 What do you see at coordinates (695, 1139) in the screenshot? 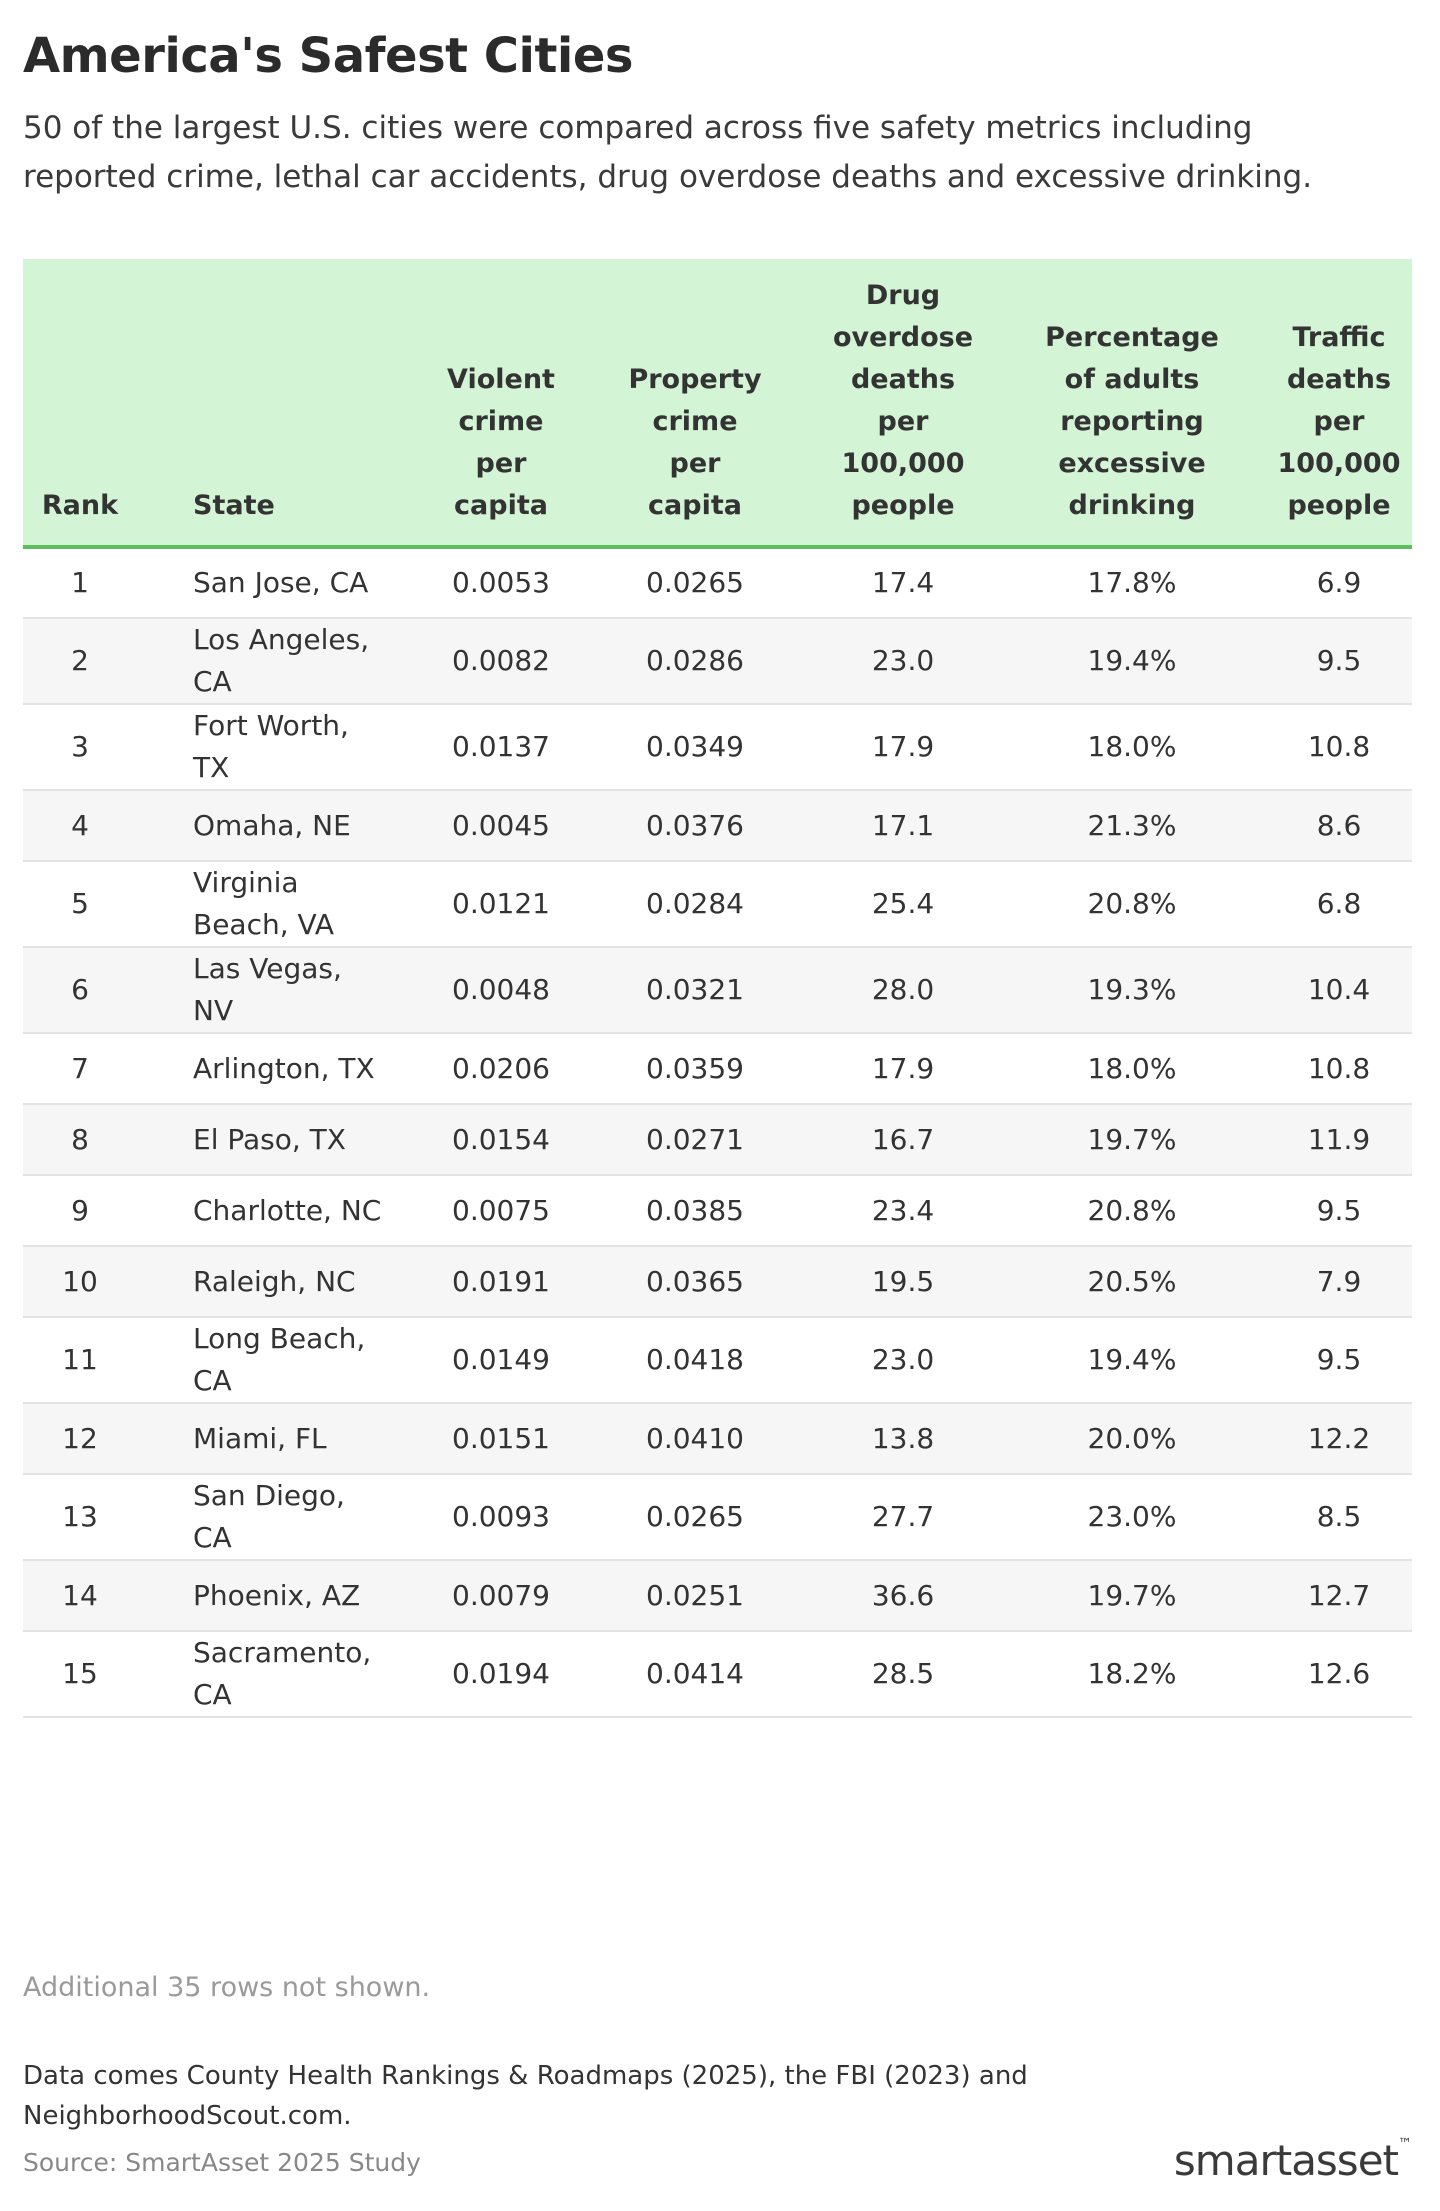
I see `cell: 0.0271` at bounding box center [695, 1139].